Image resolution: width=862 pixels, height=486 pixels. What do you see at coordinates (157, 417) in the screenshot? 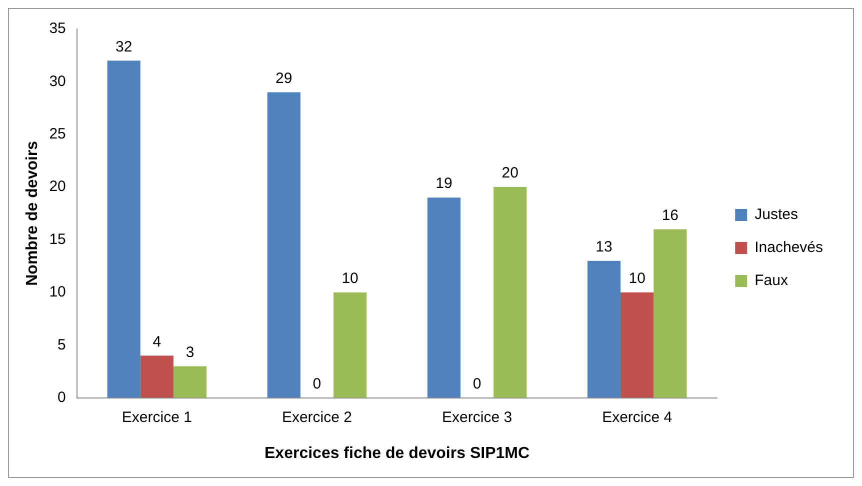
I see `x-tick-label: Exercice 1` at bounding box center [157, 417].